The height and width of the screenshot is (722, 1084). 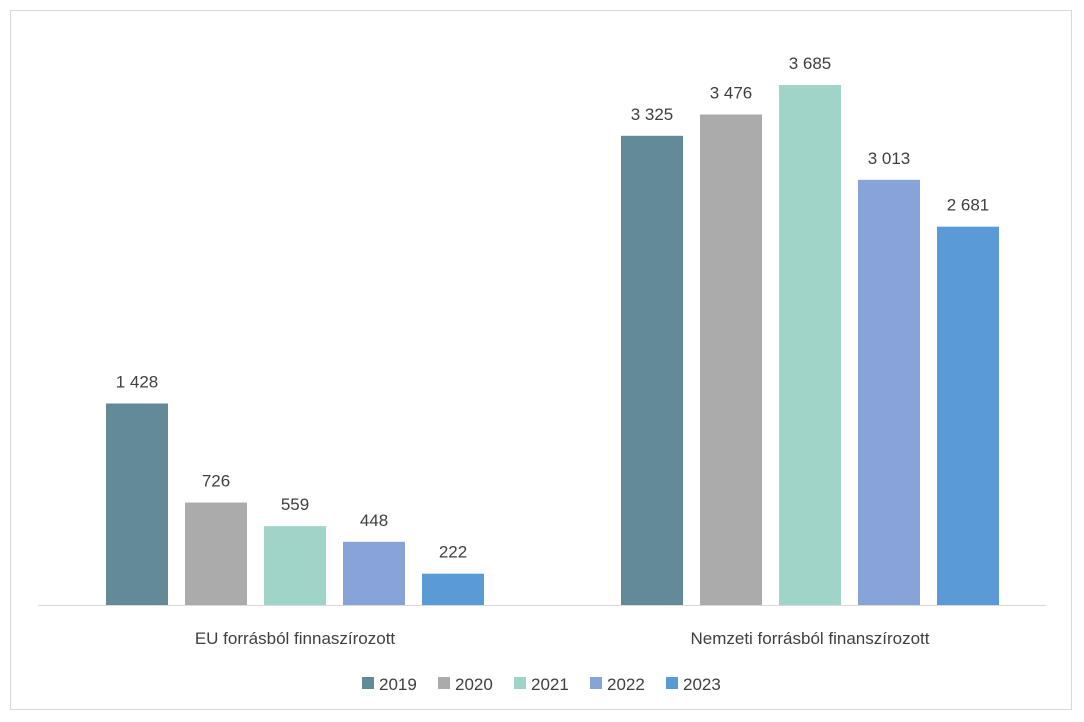 What do you see at coordinates (652, 370) in the screenshot?
I see `bar-2019-nemzeti` at bounding box center [652, 370].